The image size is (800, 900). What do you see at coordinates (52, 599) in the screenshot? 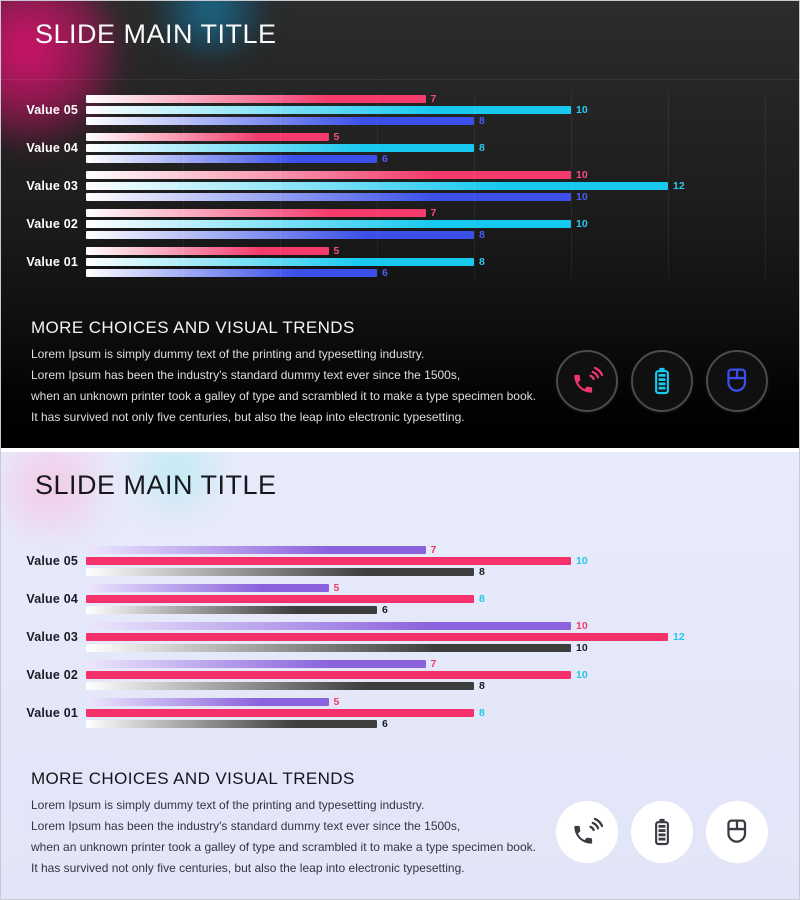
I see `category-label: Value 04` at bounding box center [52, 599].